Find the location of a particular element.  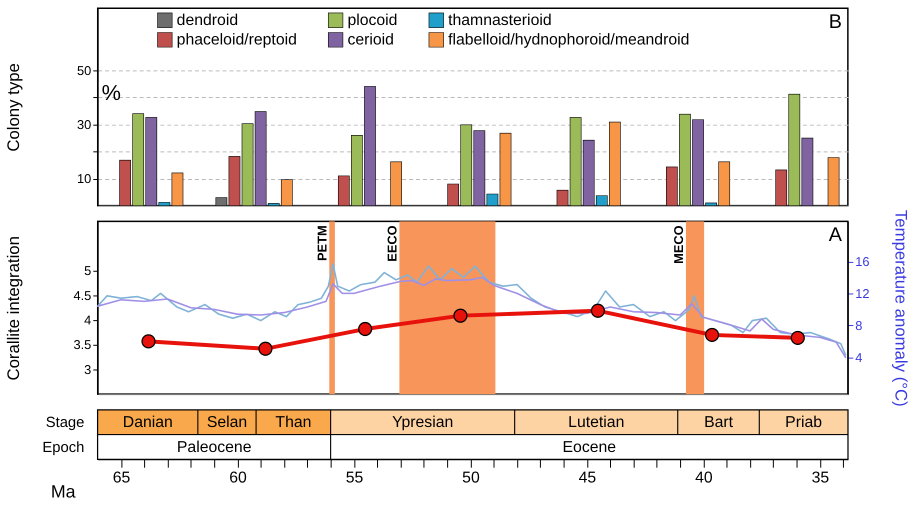

y-tick-label: 4 is located at coordinates (88, 320).